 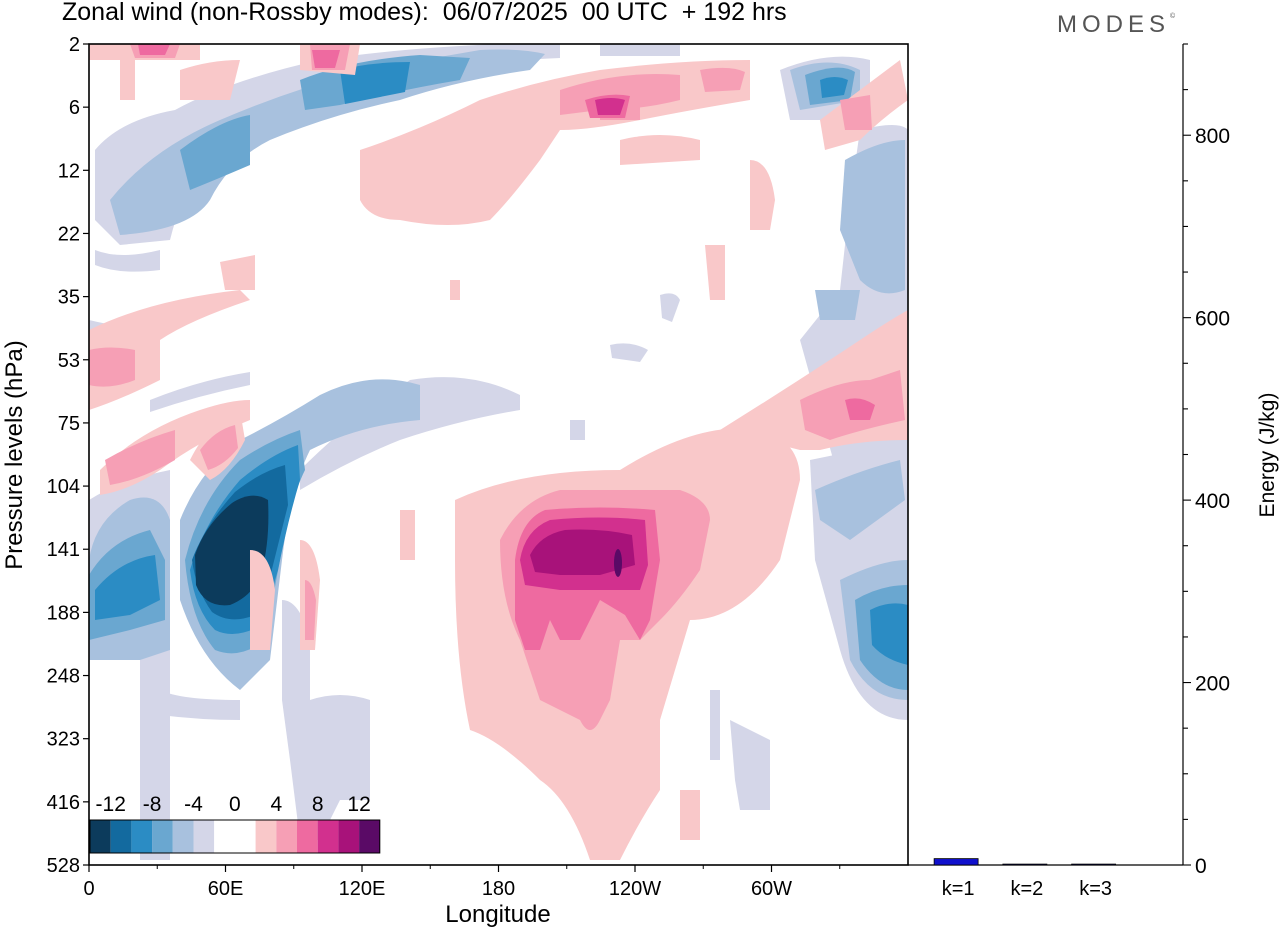 What do you see at coordinates (635, 889) in the screenshot?
I see `x-tick-label: 120W` at bounding box center [635, 889].